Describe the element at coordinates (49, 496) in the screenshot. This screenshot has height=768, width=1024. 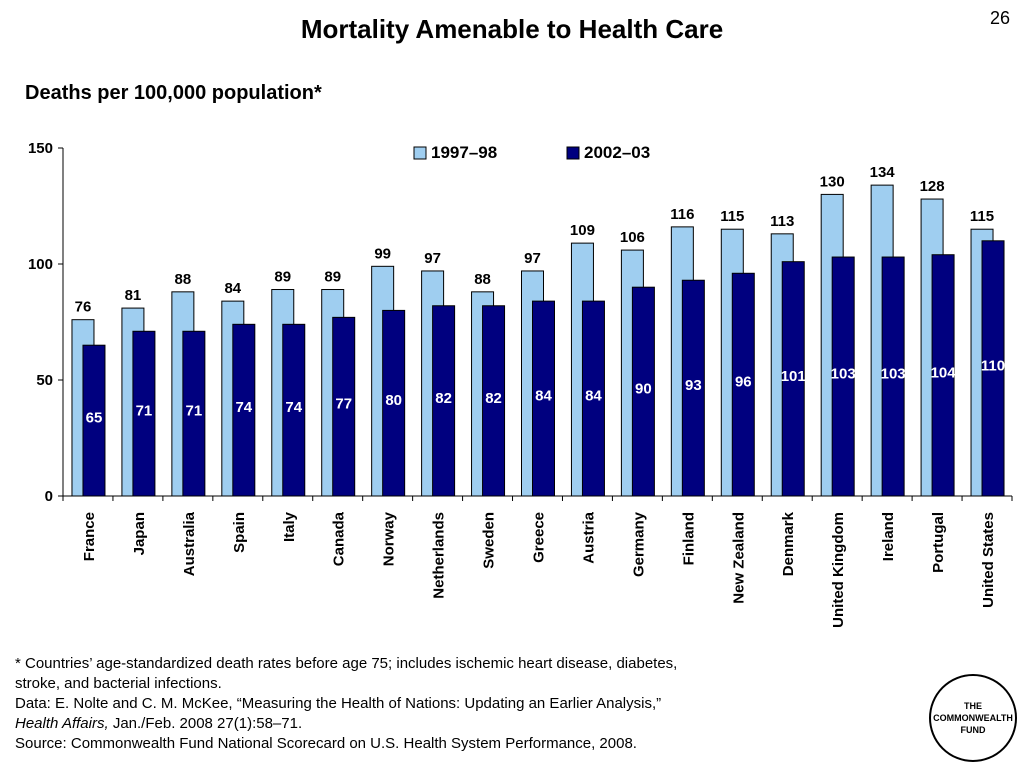
I see `y-tick-label: 0` at that location.